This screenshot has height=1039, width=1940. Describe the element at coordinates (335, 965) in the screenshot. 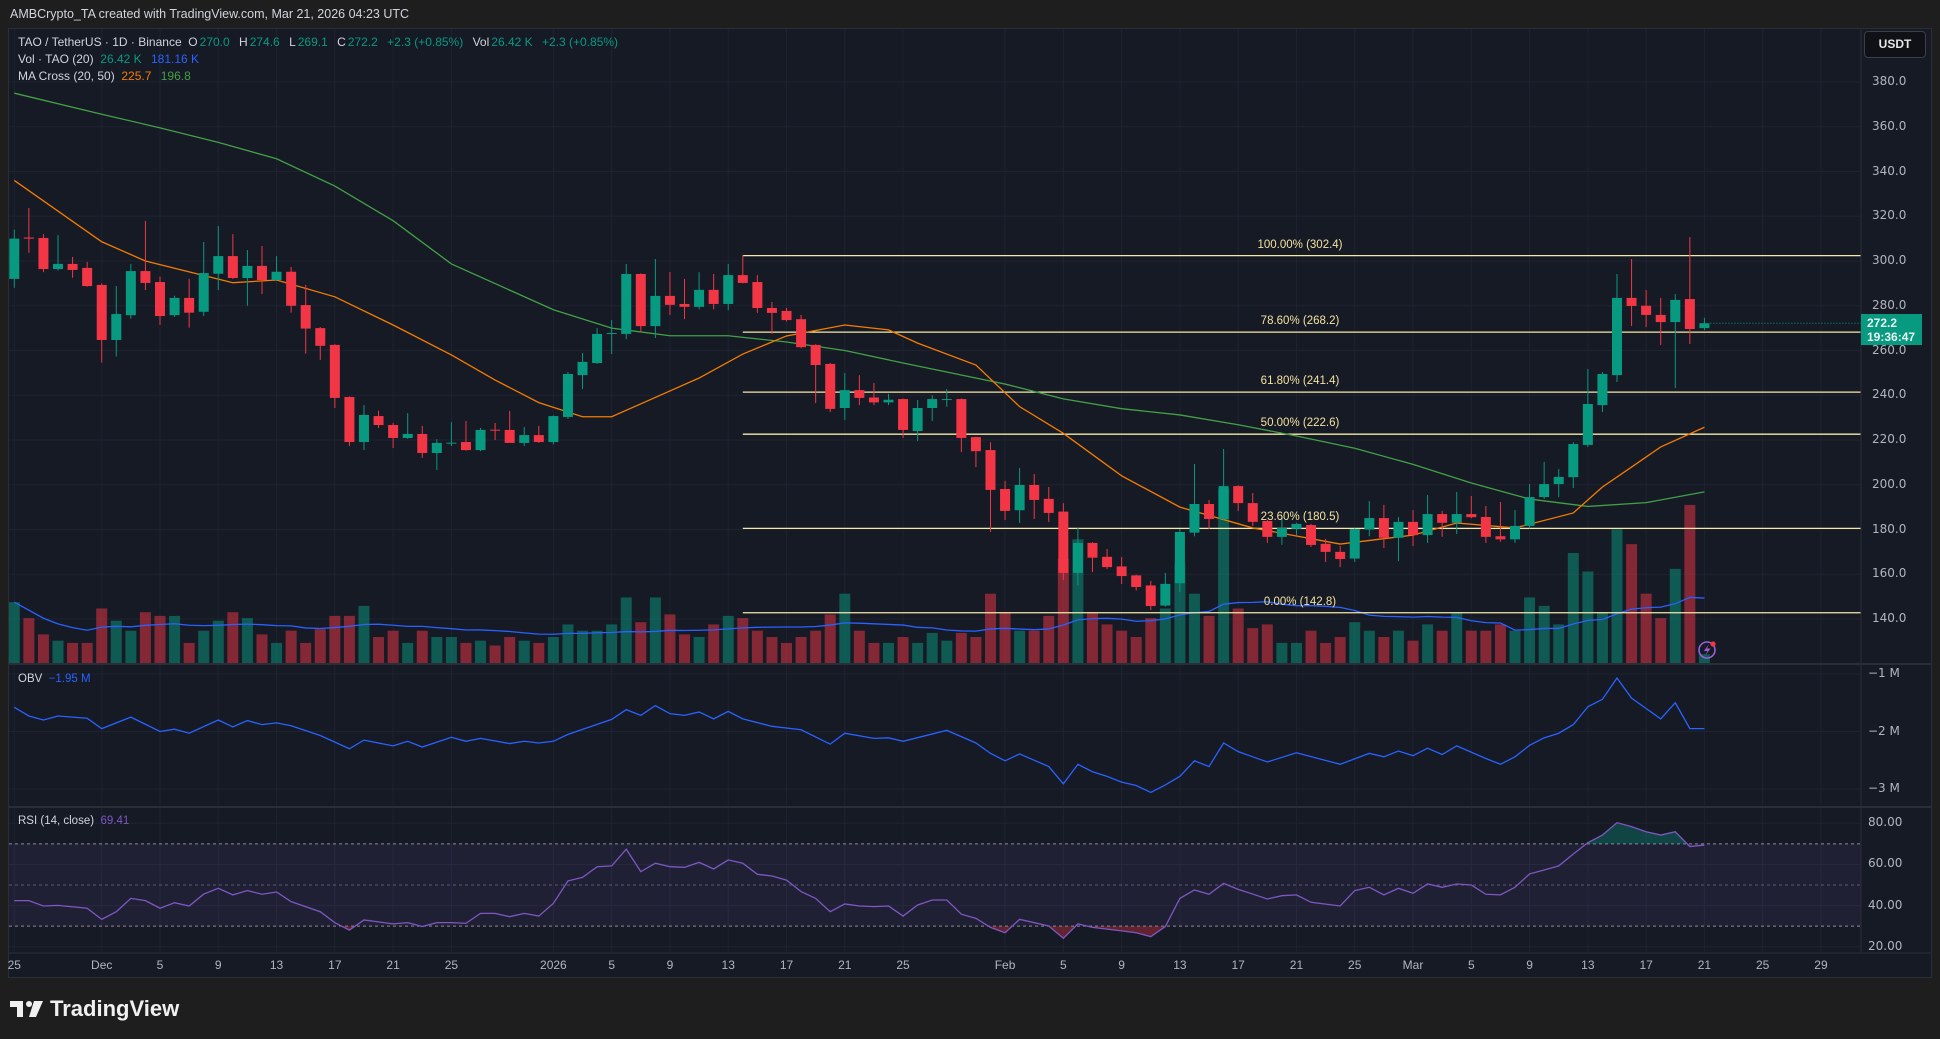

I see `time-axis-label: 17` at that location.